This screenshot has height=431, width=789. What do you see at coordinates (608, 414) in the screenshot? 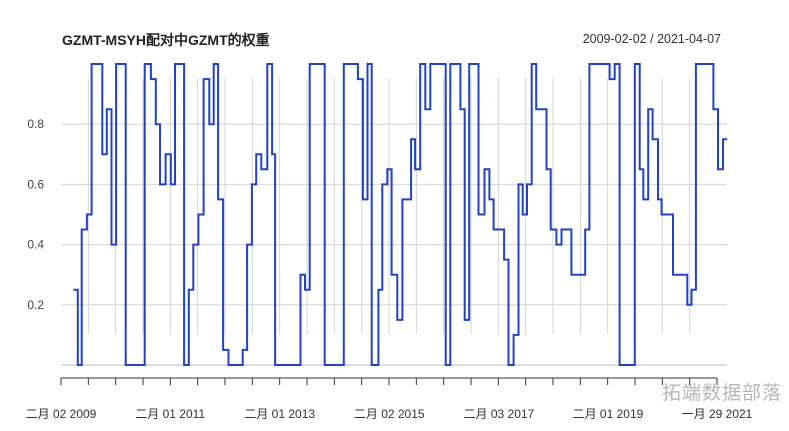
I see `x-tick-label: 二月 01 2019` at bounding box center [608, 414].